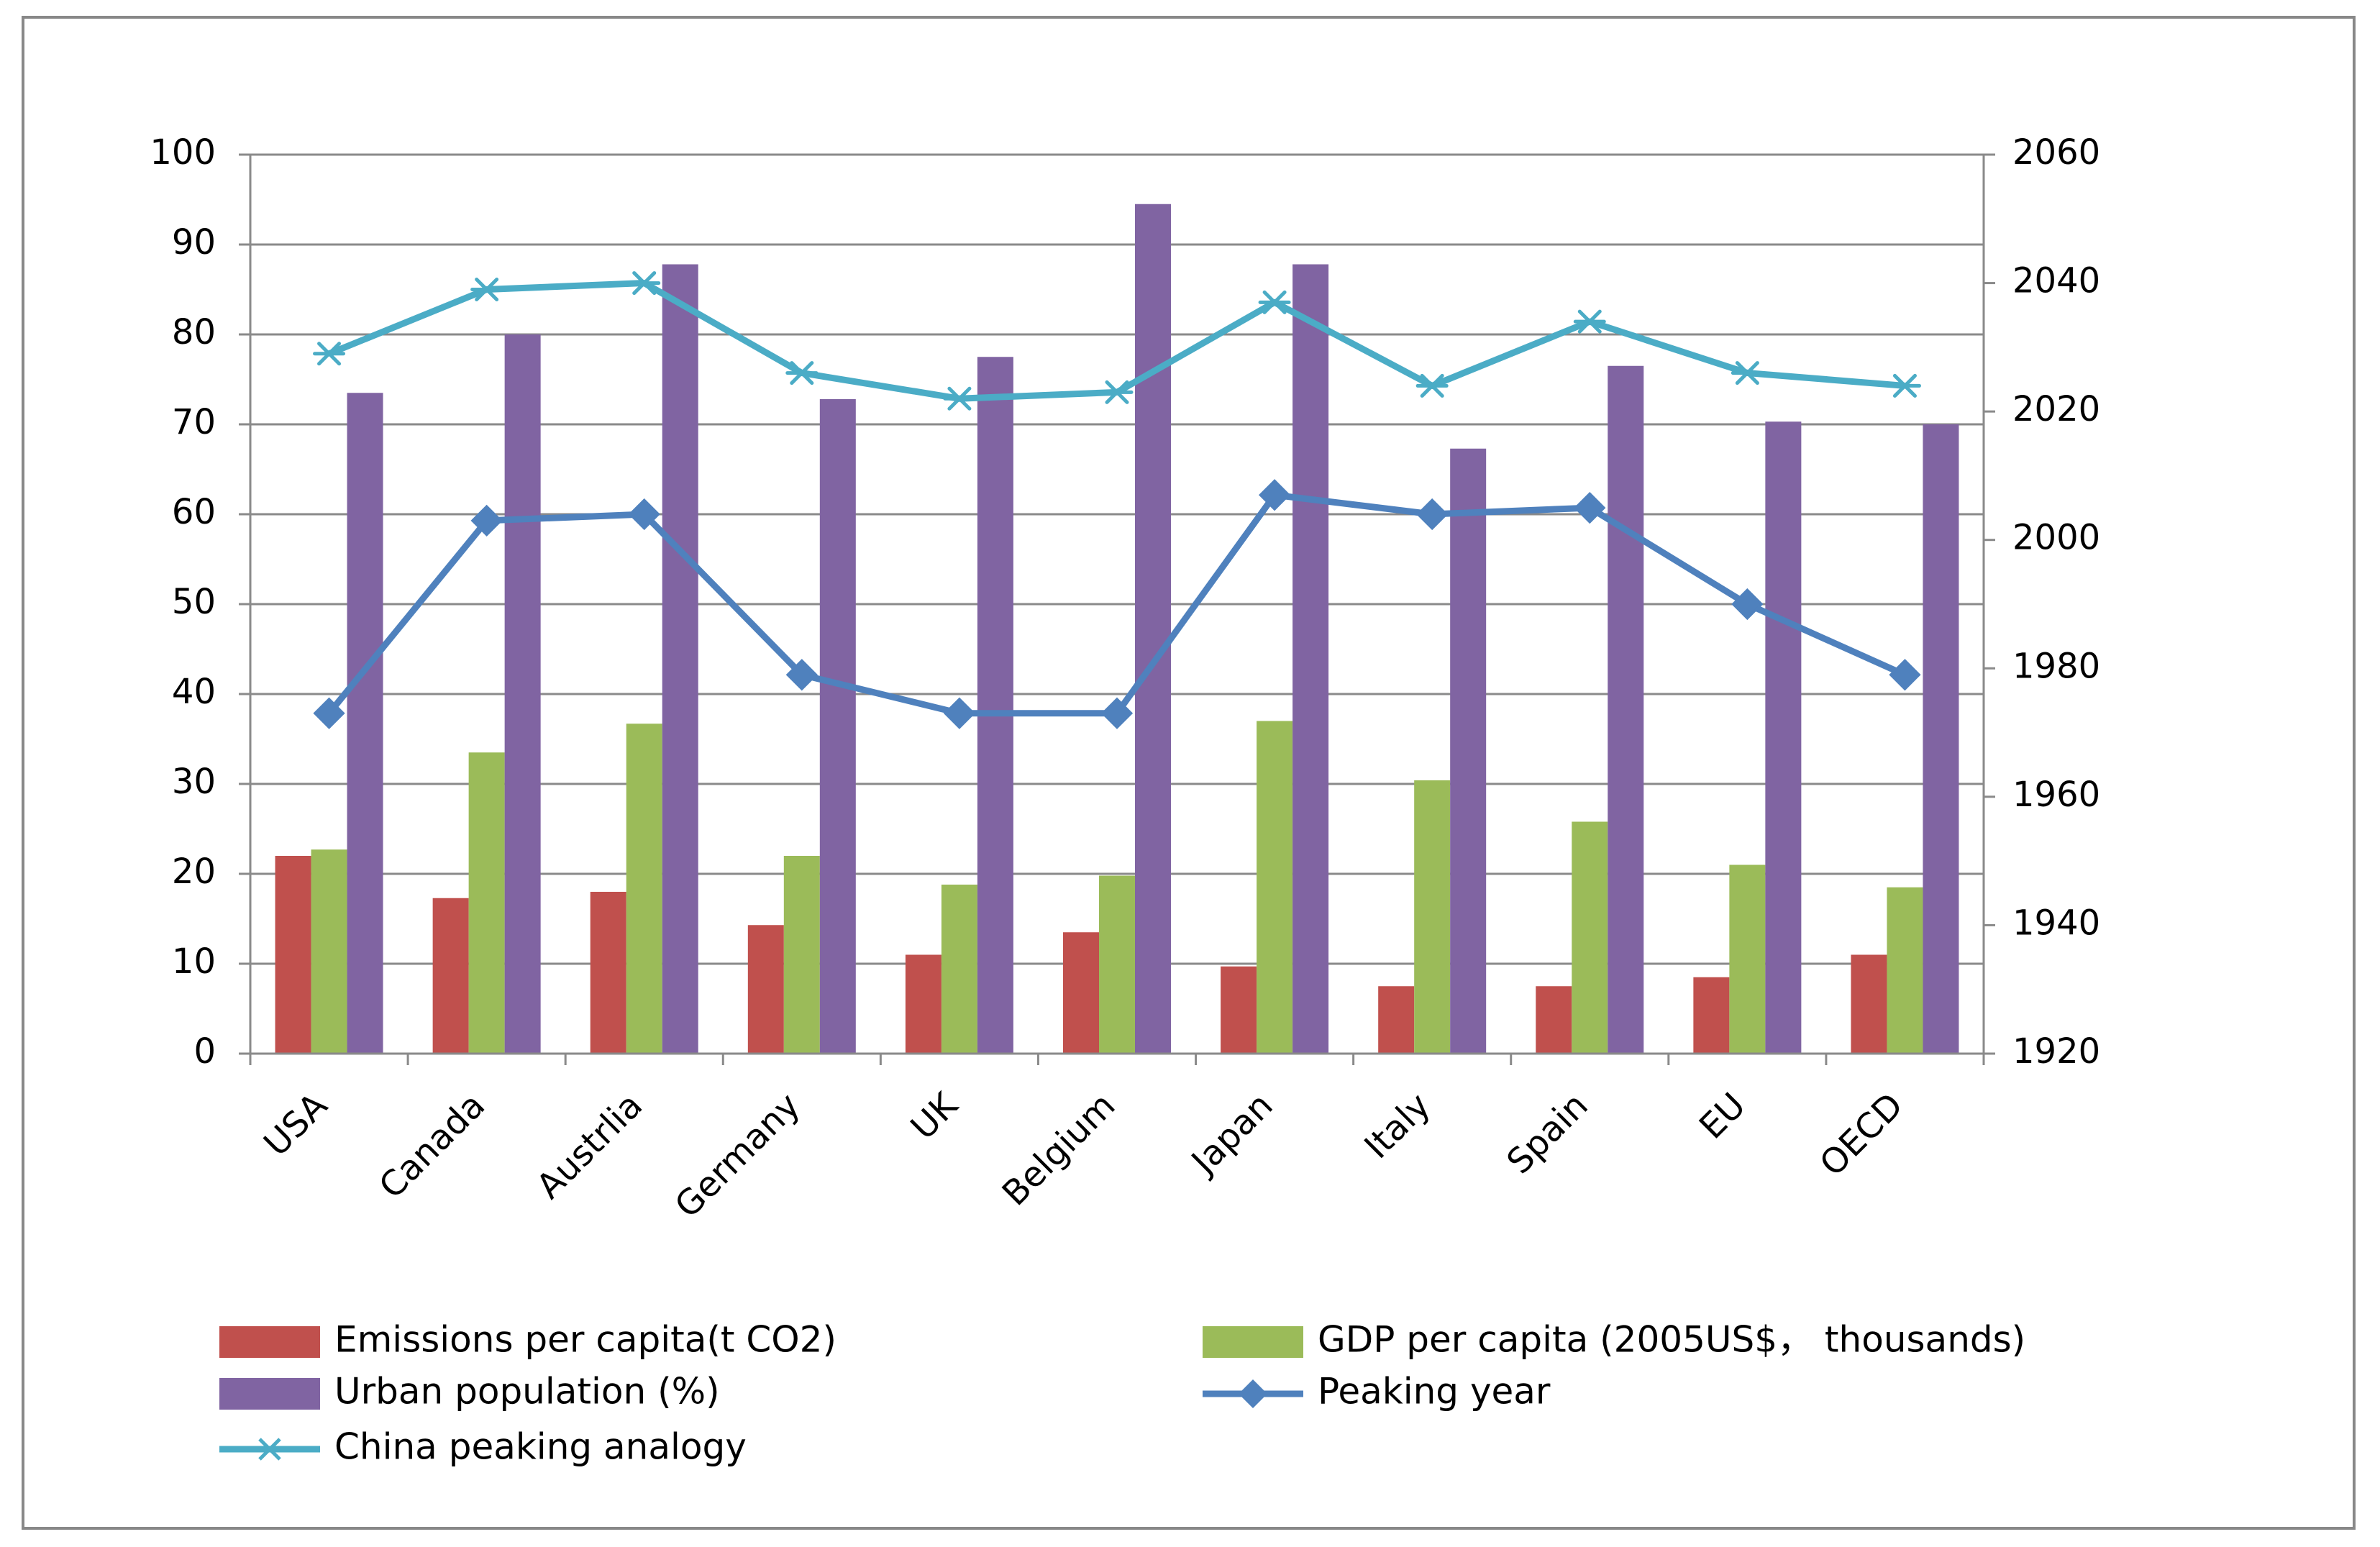 This screenshot has height=1547, width=2380. What do you see at coordinates (194, 782) in the screenshot?
I see `y-left-tick-label: 30` at bounding box center [194, 782].